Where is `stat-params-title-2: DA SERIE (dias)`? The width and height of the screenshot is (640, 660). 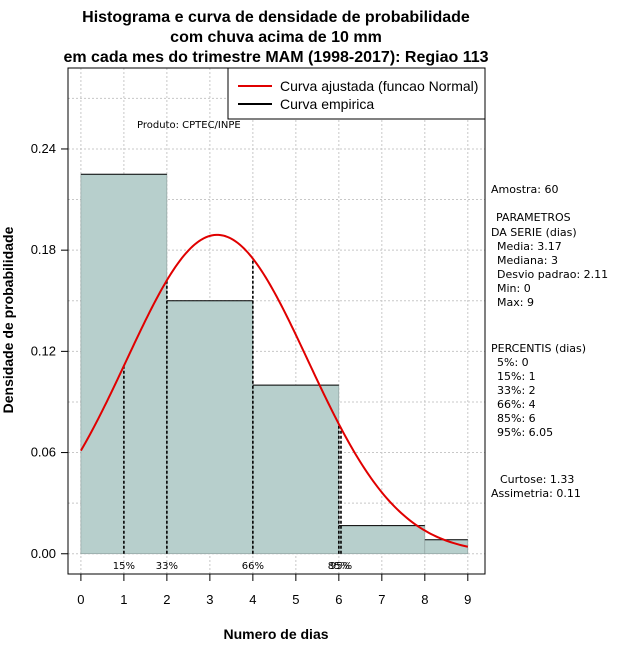 stat-params-title-2: DA SERIE (dias) is located at coordinates (534, 232).